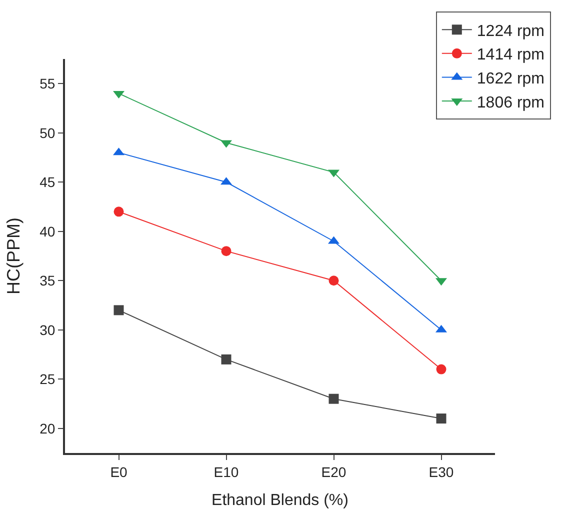  I want to click on legend-label: 1806 rpm, so click(510, 103).